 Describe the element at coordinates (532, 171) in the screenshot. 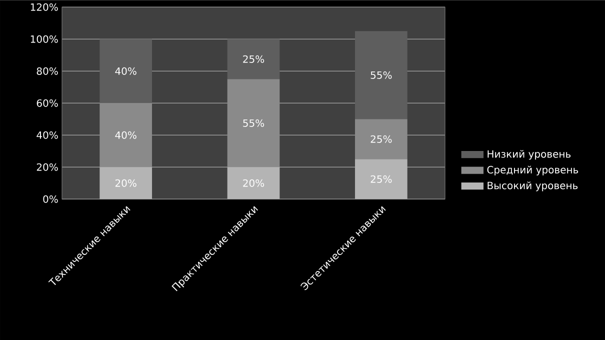

I see `legend-label: Средний уровень` at that location.